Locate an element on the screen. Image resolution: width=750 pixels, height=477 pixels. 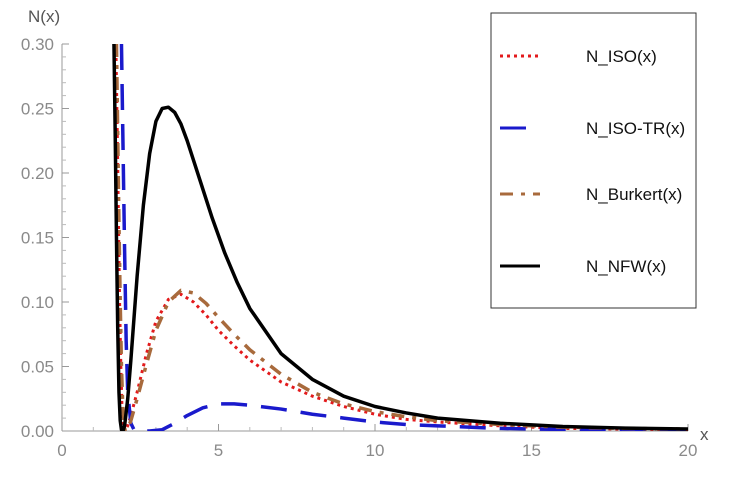
y-tick-label: 0.05 is located at coordinates (37, 367).